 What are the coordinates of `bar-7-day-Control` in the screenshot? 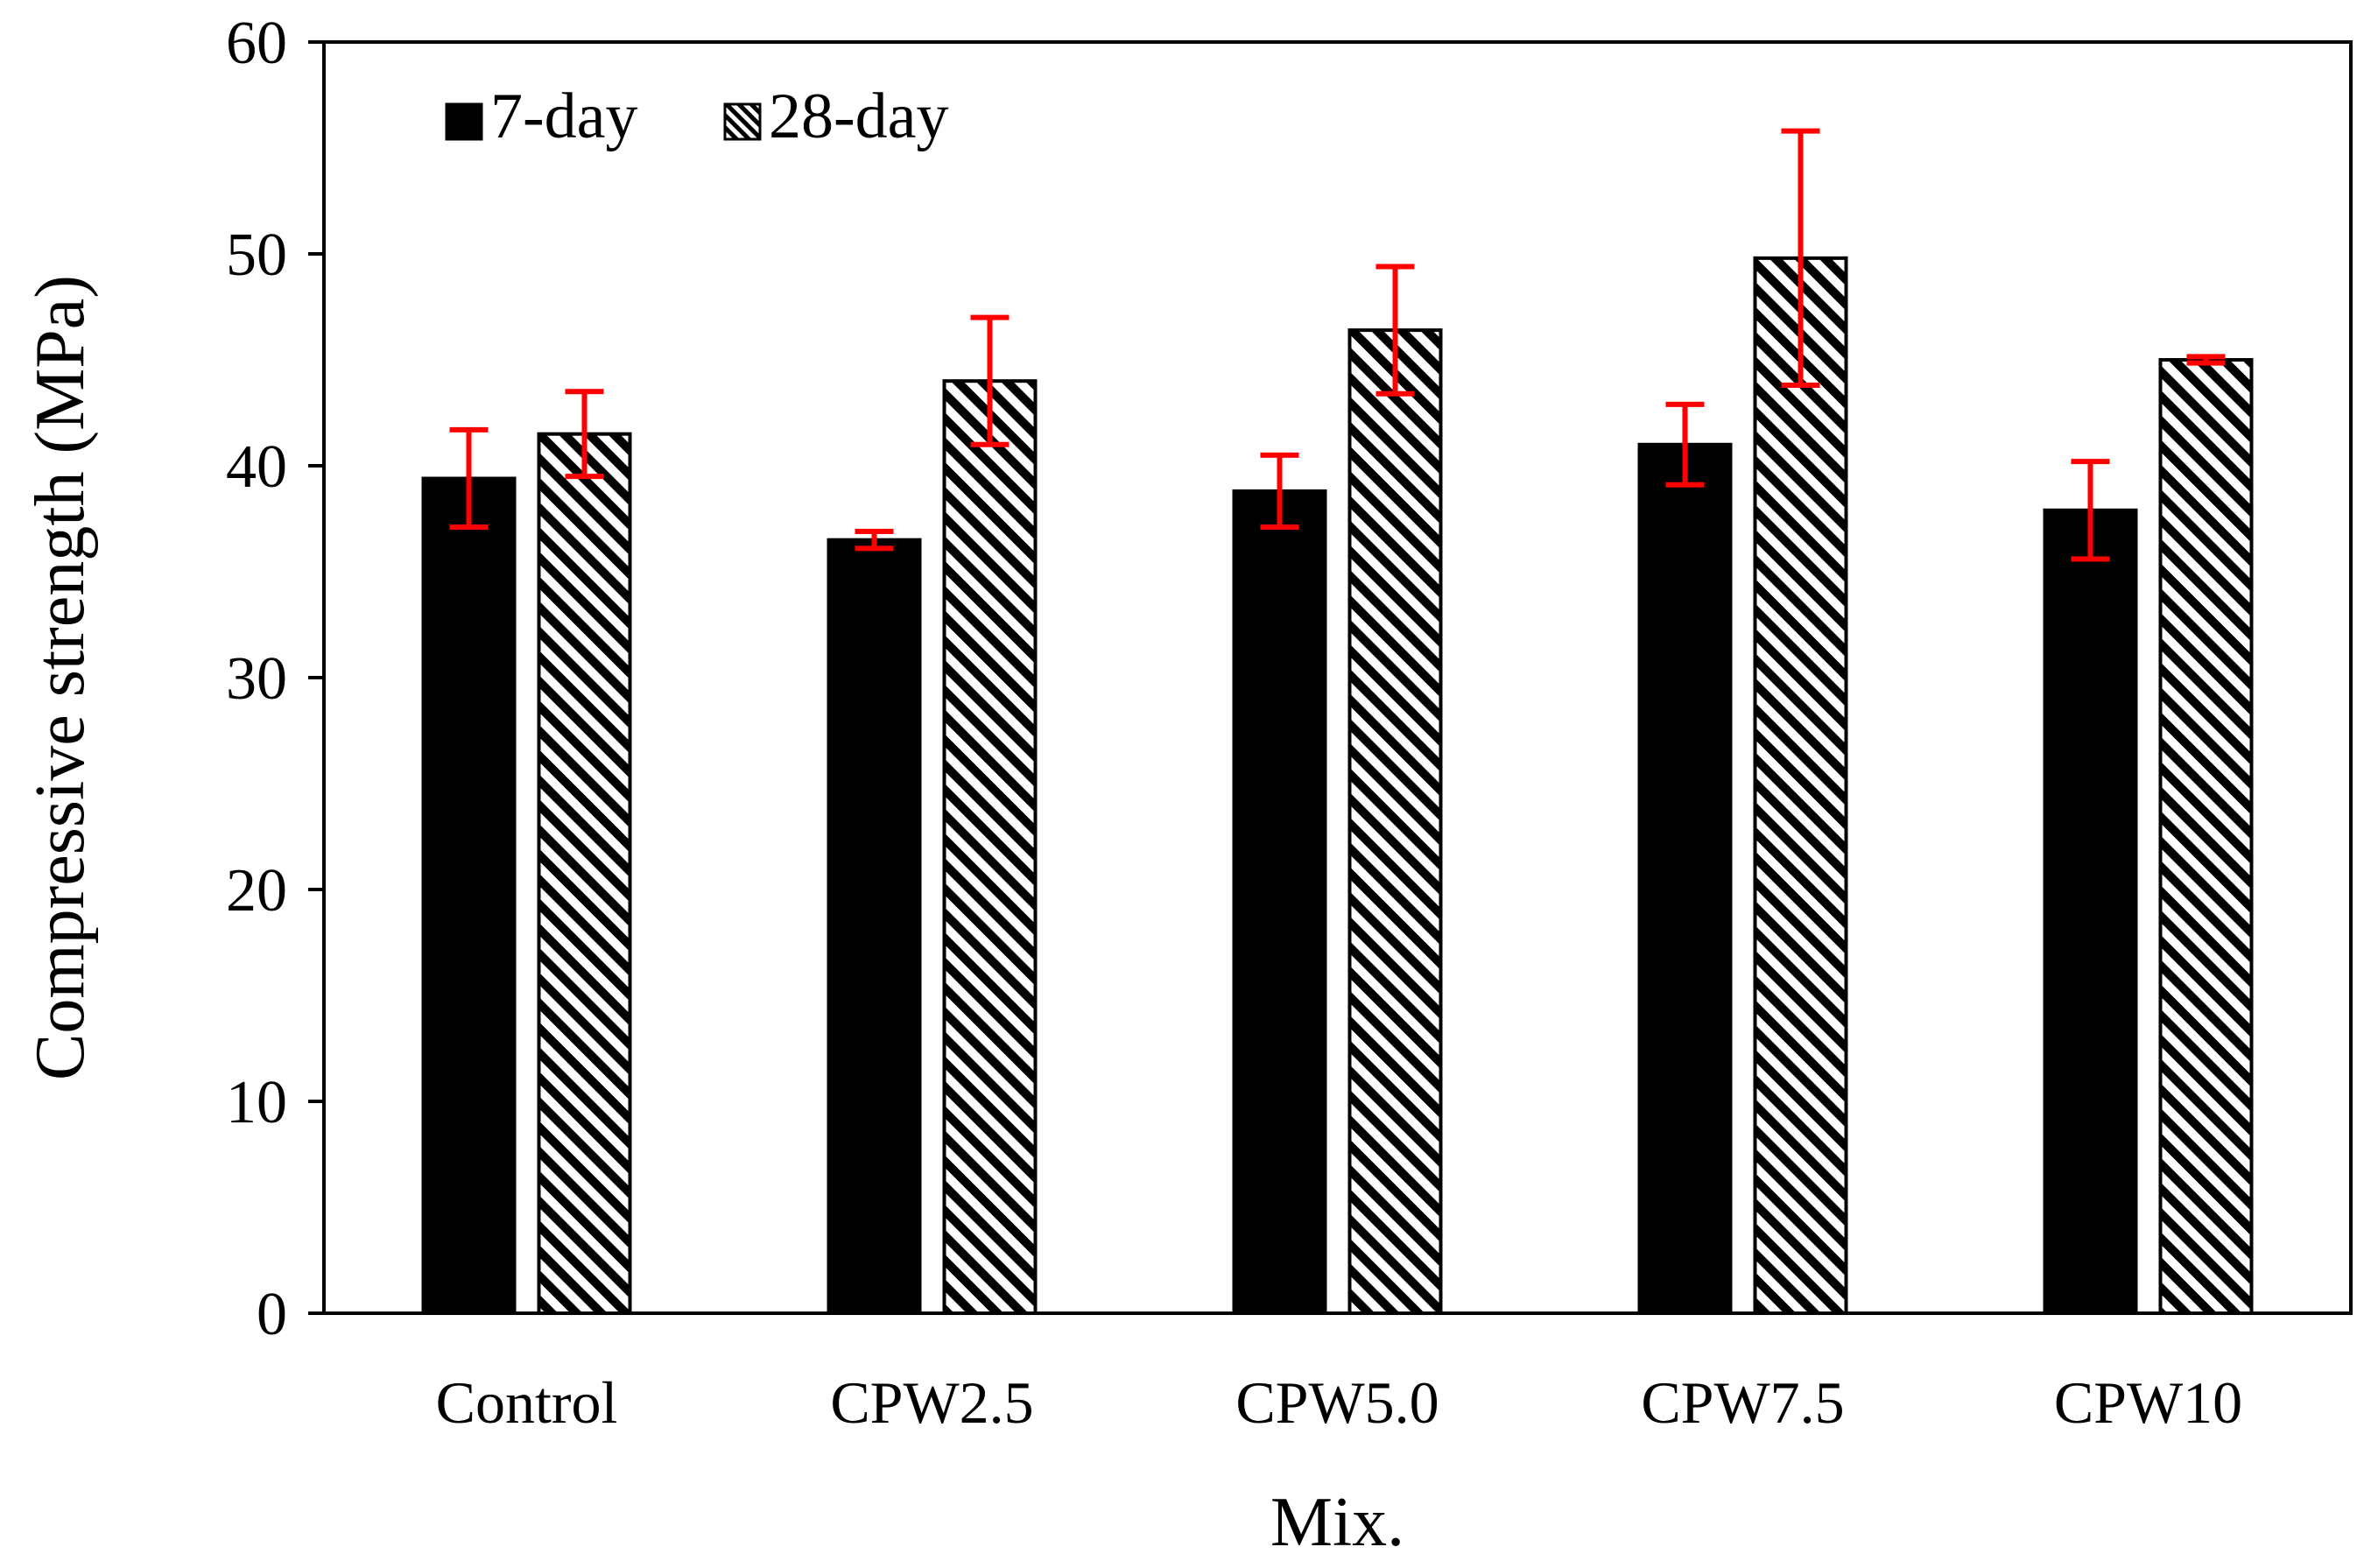 It's located at (469, 896).